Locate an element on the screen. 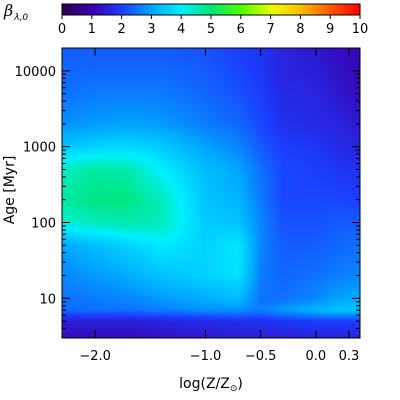 Image resolution: width=400 pixels, height=400 pixels. colorbar-tick-label-9: 9 is located at coordinates (330, 29).